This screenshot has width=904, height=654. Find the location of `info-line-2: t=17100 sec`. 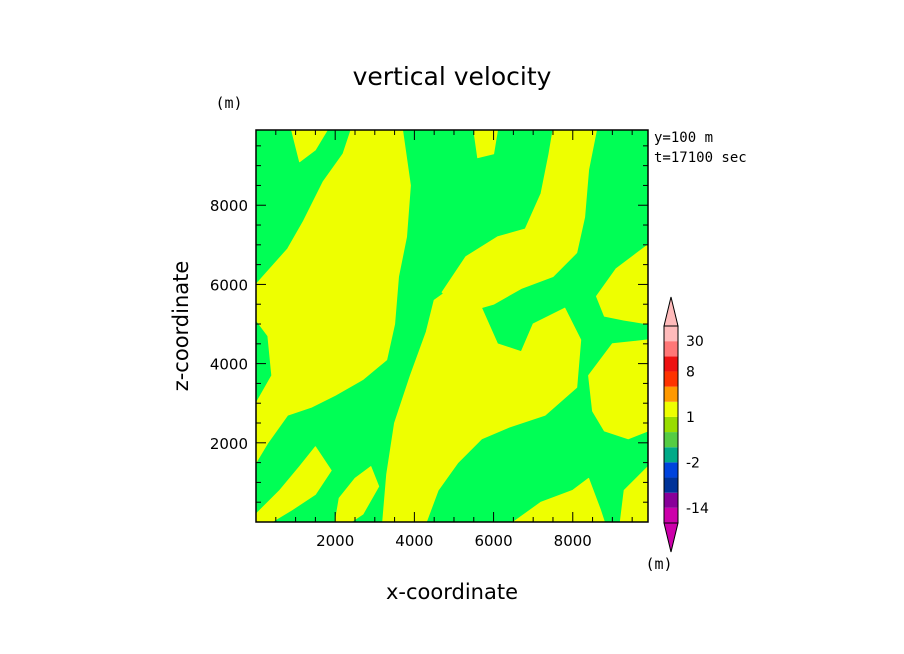

info-line-2: t=17100 sec is located at coordinates (700, 158).